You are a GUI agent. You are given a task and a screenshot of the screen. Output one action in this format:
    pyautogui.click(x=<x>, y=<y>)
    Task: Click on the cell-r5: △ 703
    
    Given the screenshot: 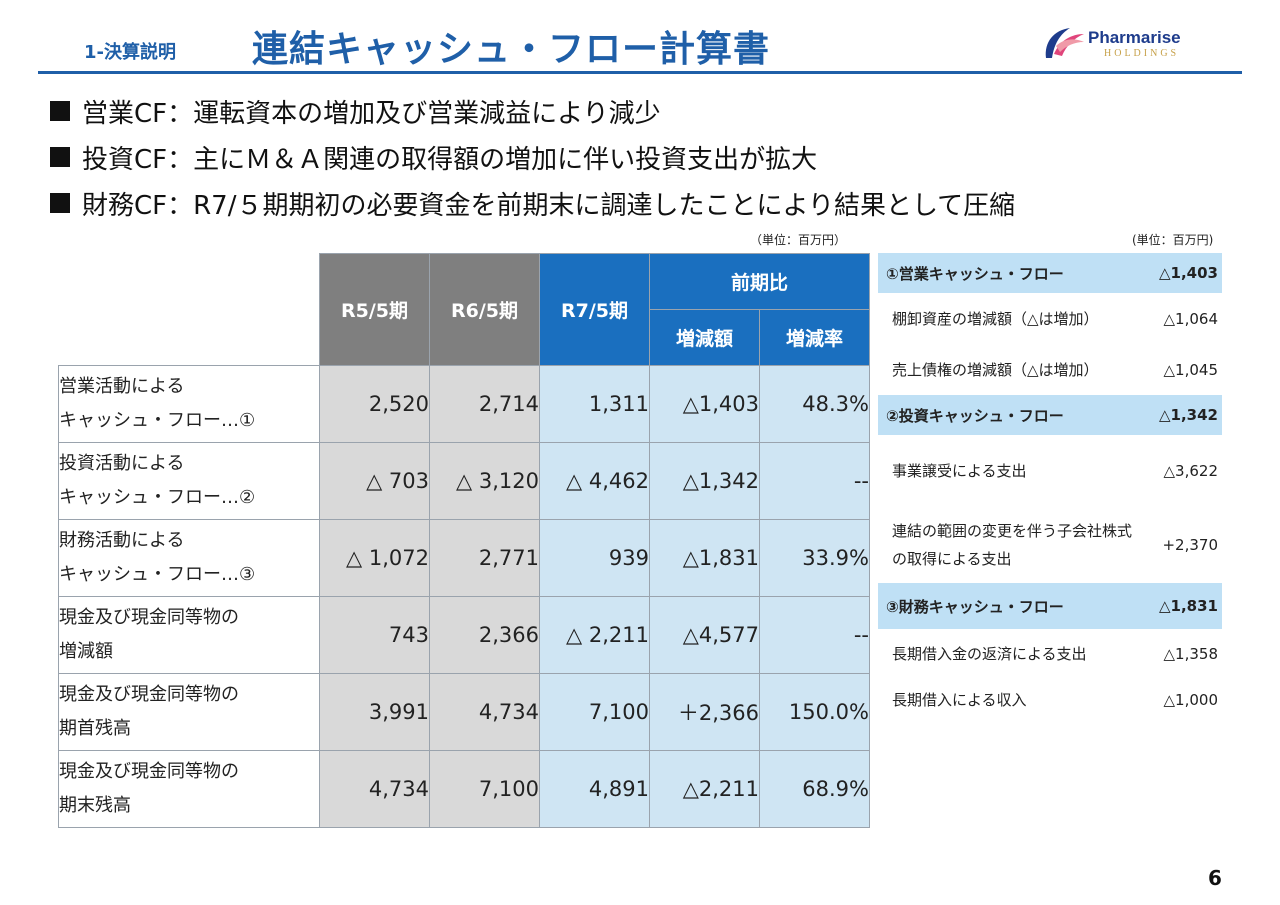 What is the action you would take?
    pyautogui.click(x=374, y=481)
    